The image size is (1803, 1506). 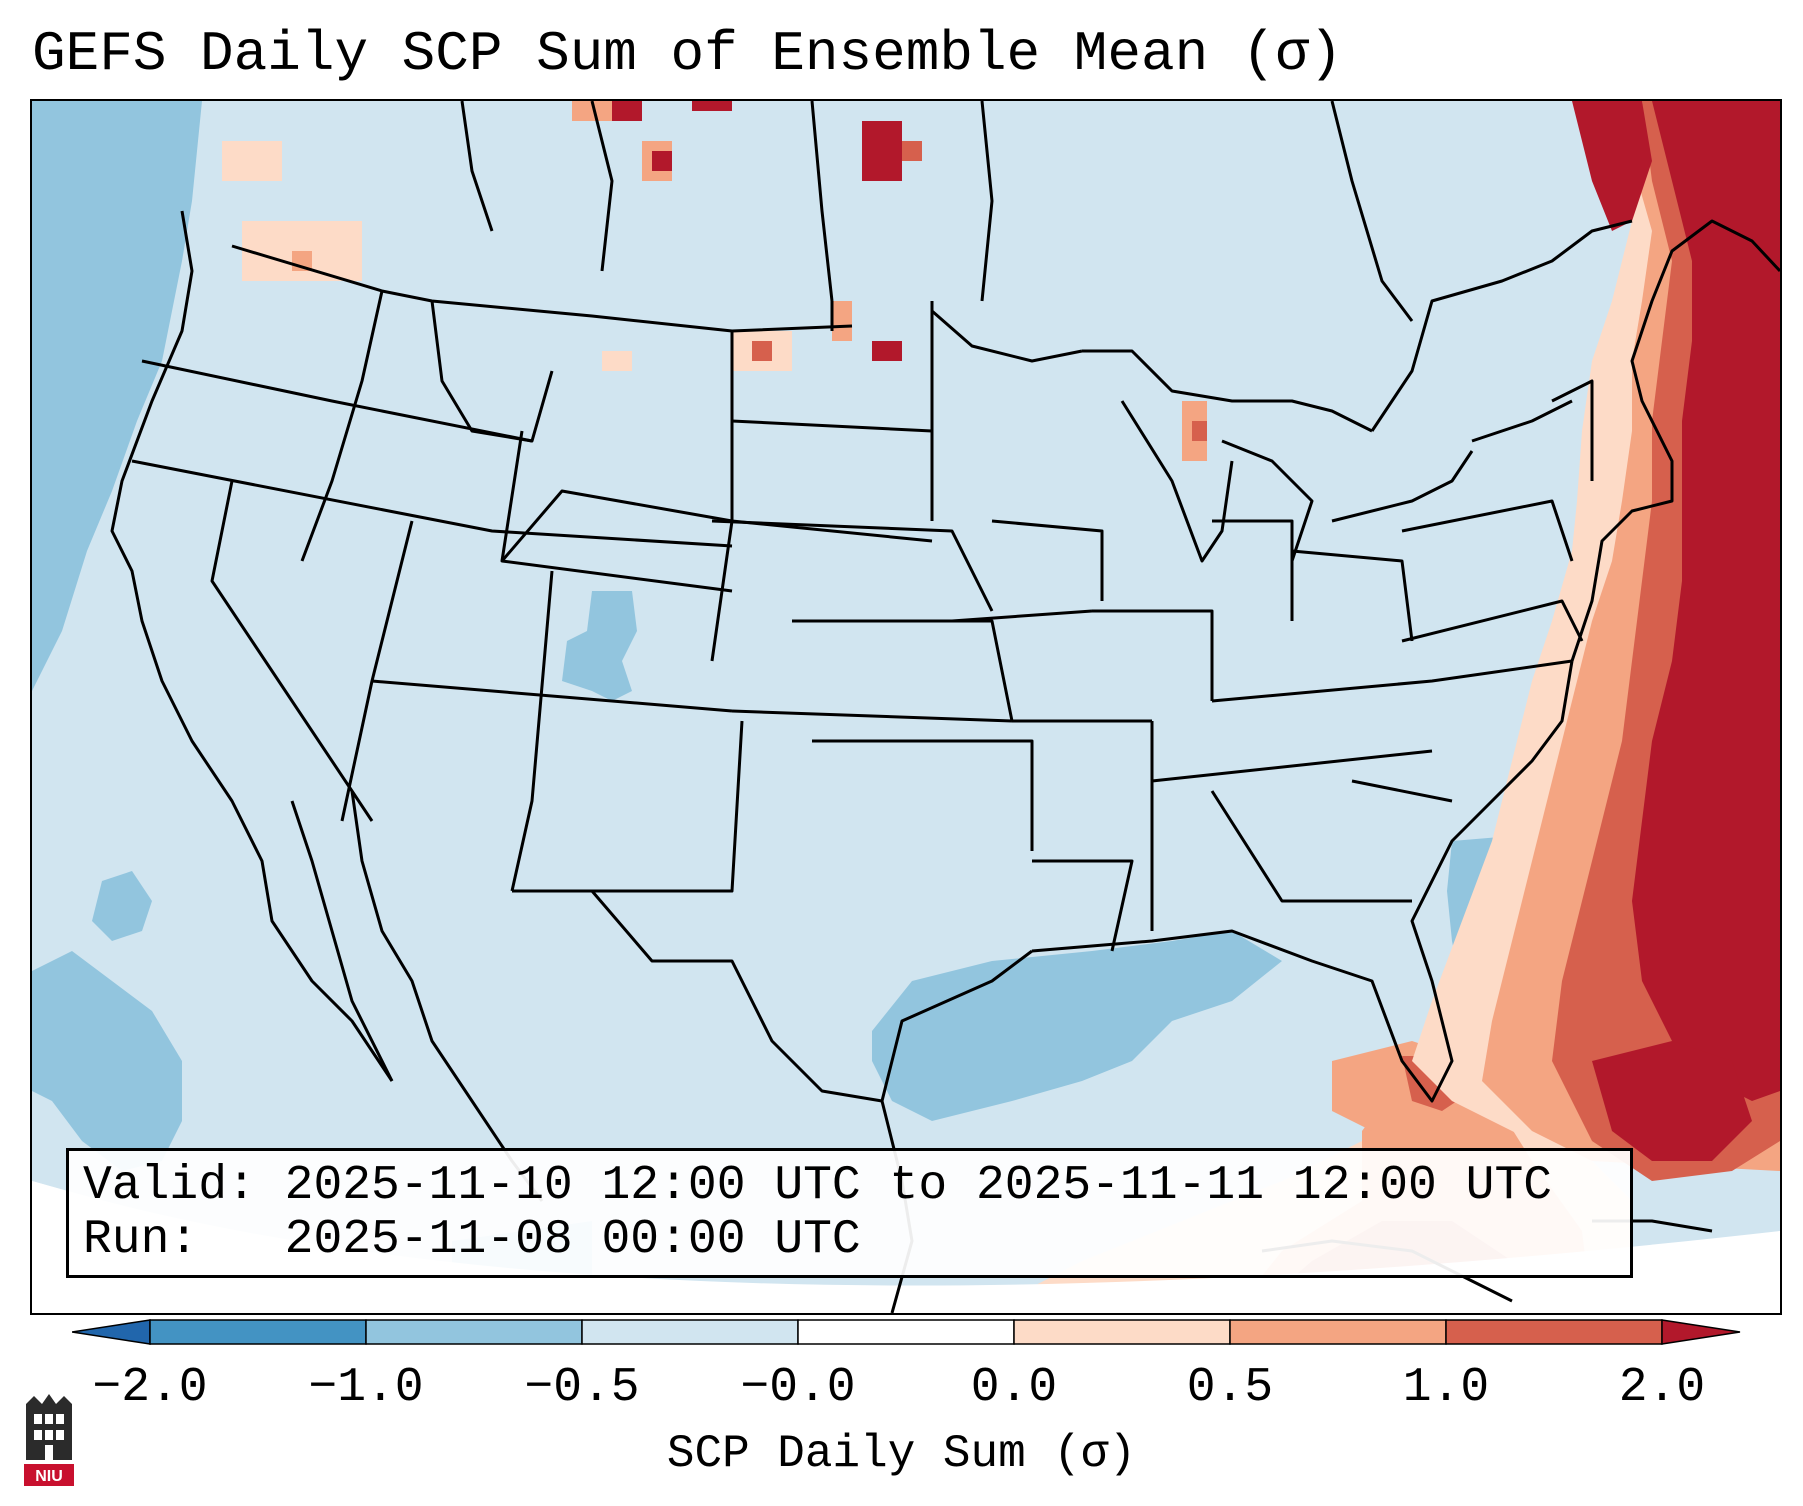 What do you see at coordinates (150, 1388) in the screenshot?
I see `colorbar-tick-1: −2.0` at bounding box center [150, 1388].